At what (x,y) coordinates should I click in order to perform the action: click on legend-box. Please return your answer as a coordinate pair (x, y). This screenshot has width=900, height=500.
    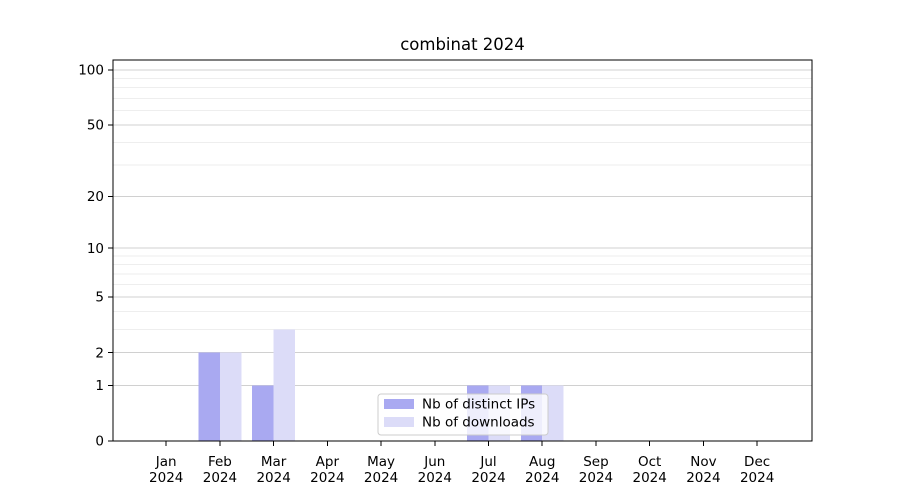
    Looking at the image, I should click on (463, 414).